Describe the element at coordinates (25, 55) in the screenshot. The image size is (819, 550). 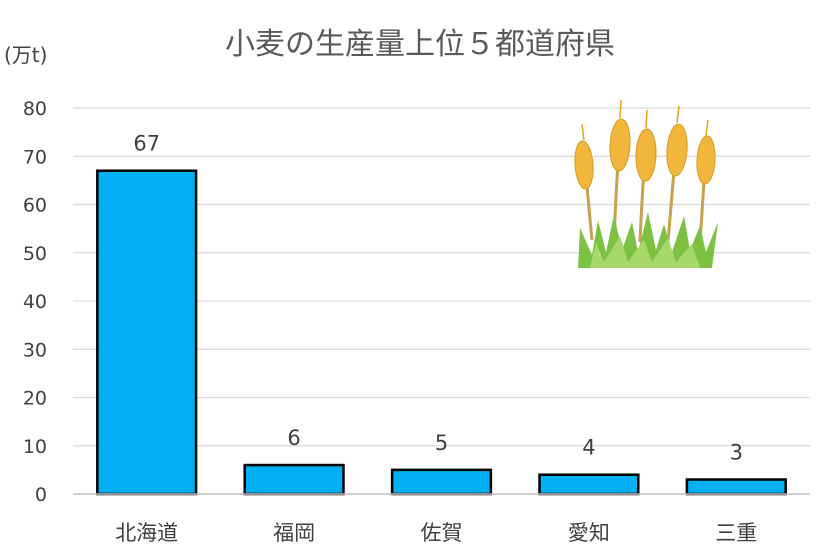
I see `y-axis-unit-label: (万t)` at that location.